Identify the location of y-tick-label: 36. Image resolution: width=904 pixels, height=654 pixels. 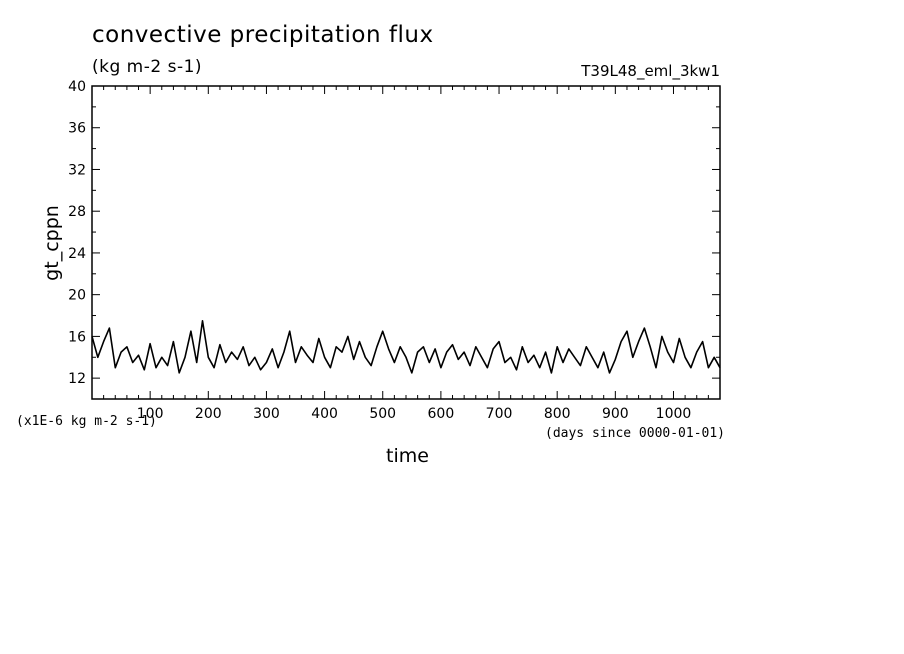
(77, 129).